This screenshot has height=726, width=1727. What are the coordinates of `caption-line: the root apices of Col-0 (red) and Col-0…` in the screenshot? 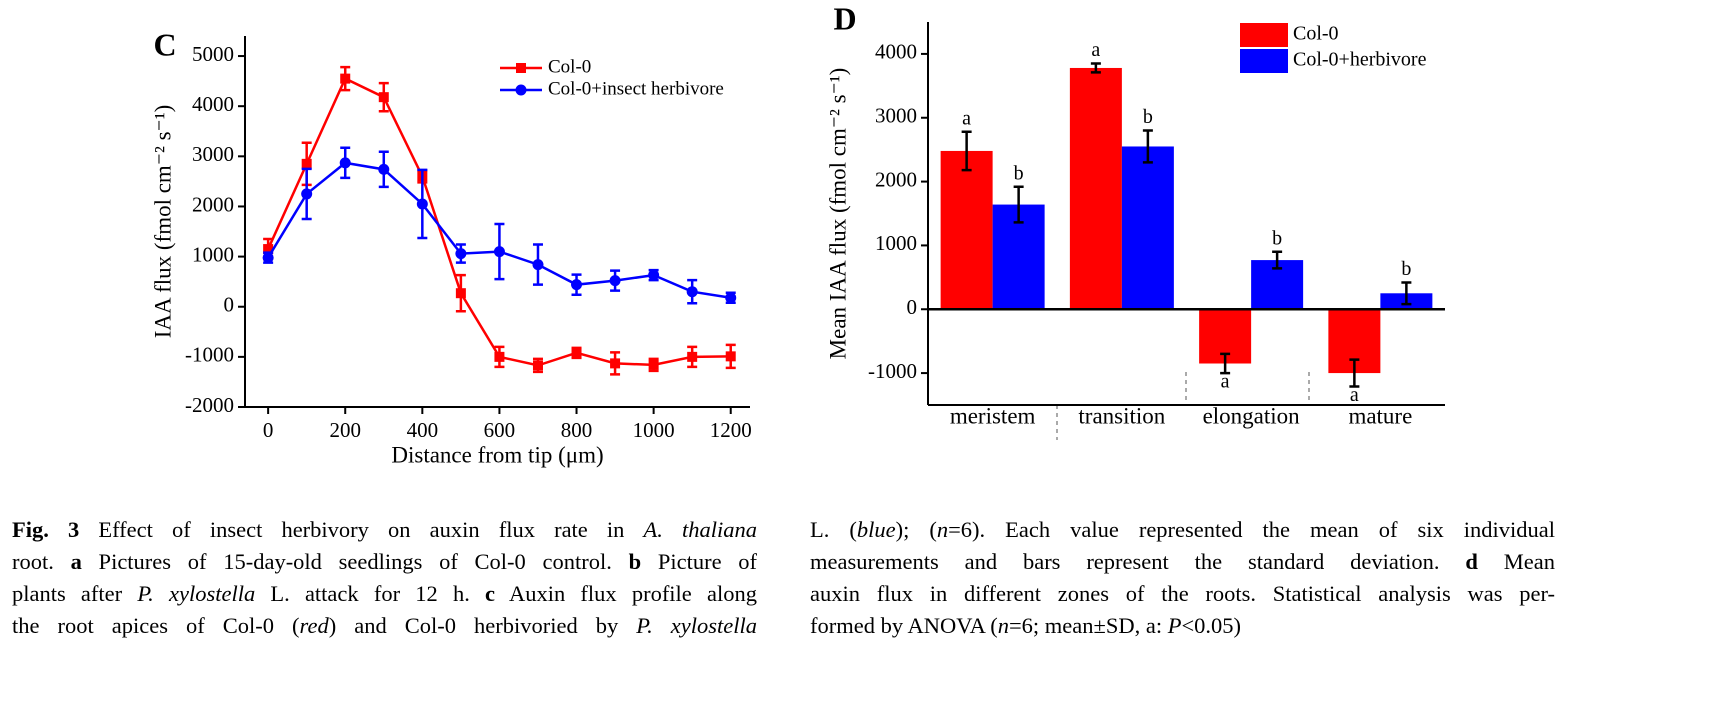 It's located at (384, 626).